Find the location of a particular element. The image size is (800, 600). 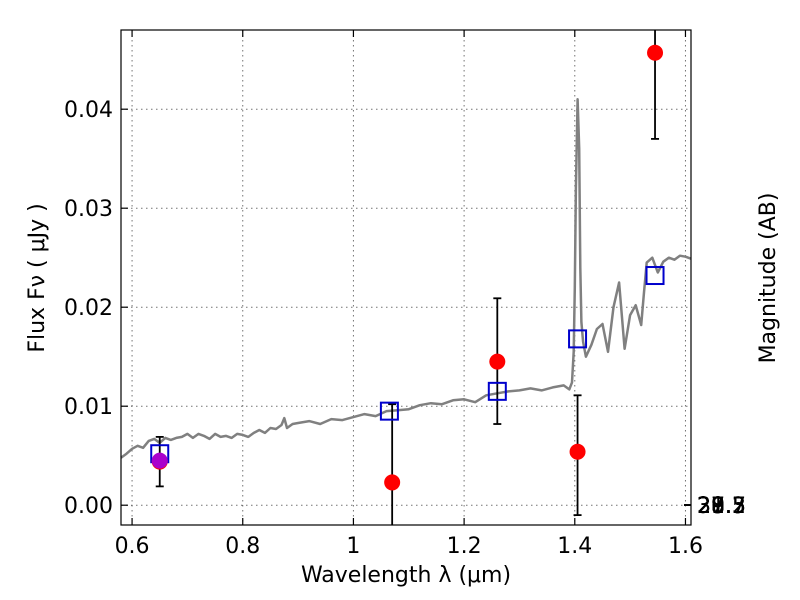

magnitude-tick-label: 27.7 is located at coordinates (721, 506).